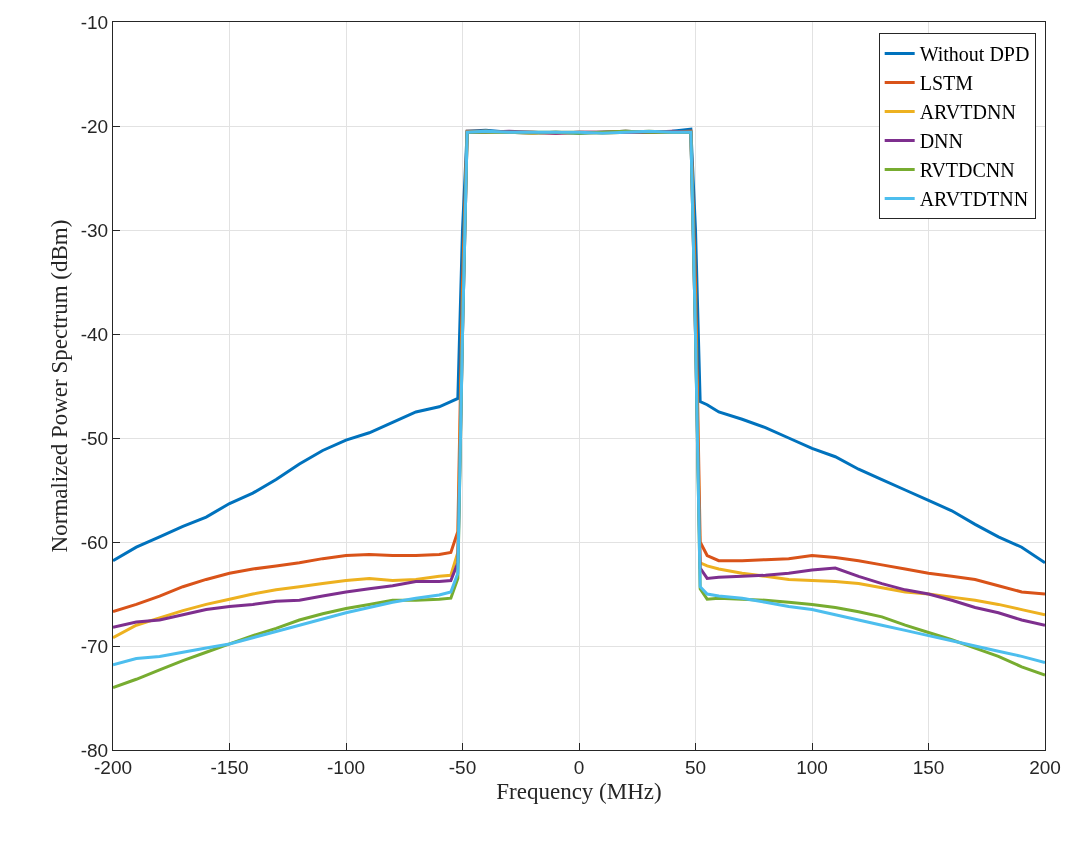  What do you see at coordinates (229, 767) in the screenshot?
I see `x-tick-label: -150` at bounding box center [229, 767].